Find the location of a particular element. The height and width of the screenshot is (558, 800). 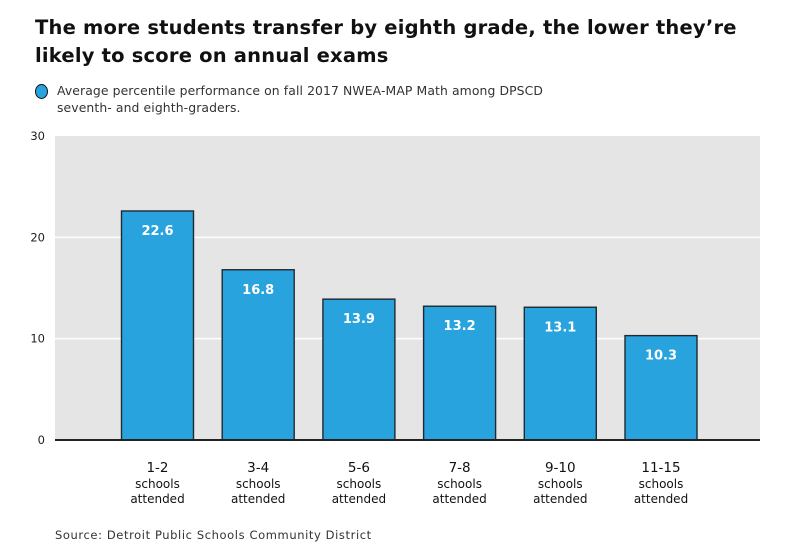

bar-value-label: 10.3 is located at coordinates (661, 356).